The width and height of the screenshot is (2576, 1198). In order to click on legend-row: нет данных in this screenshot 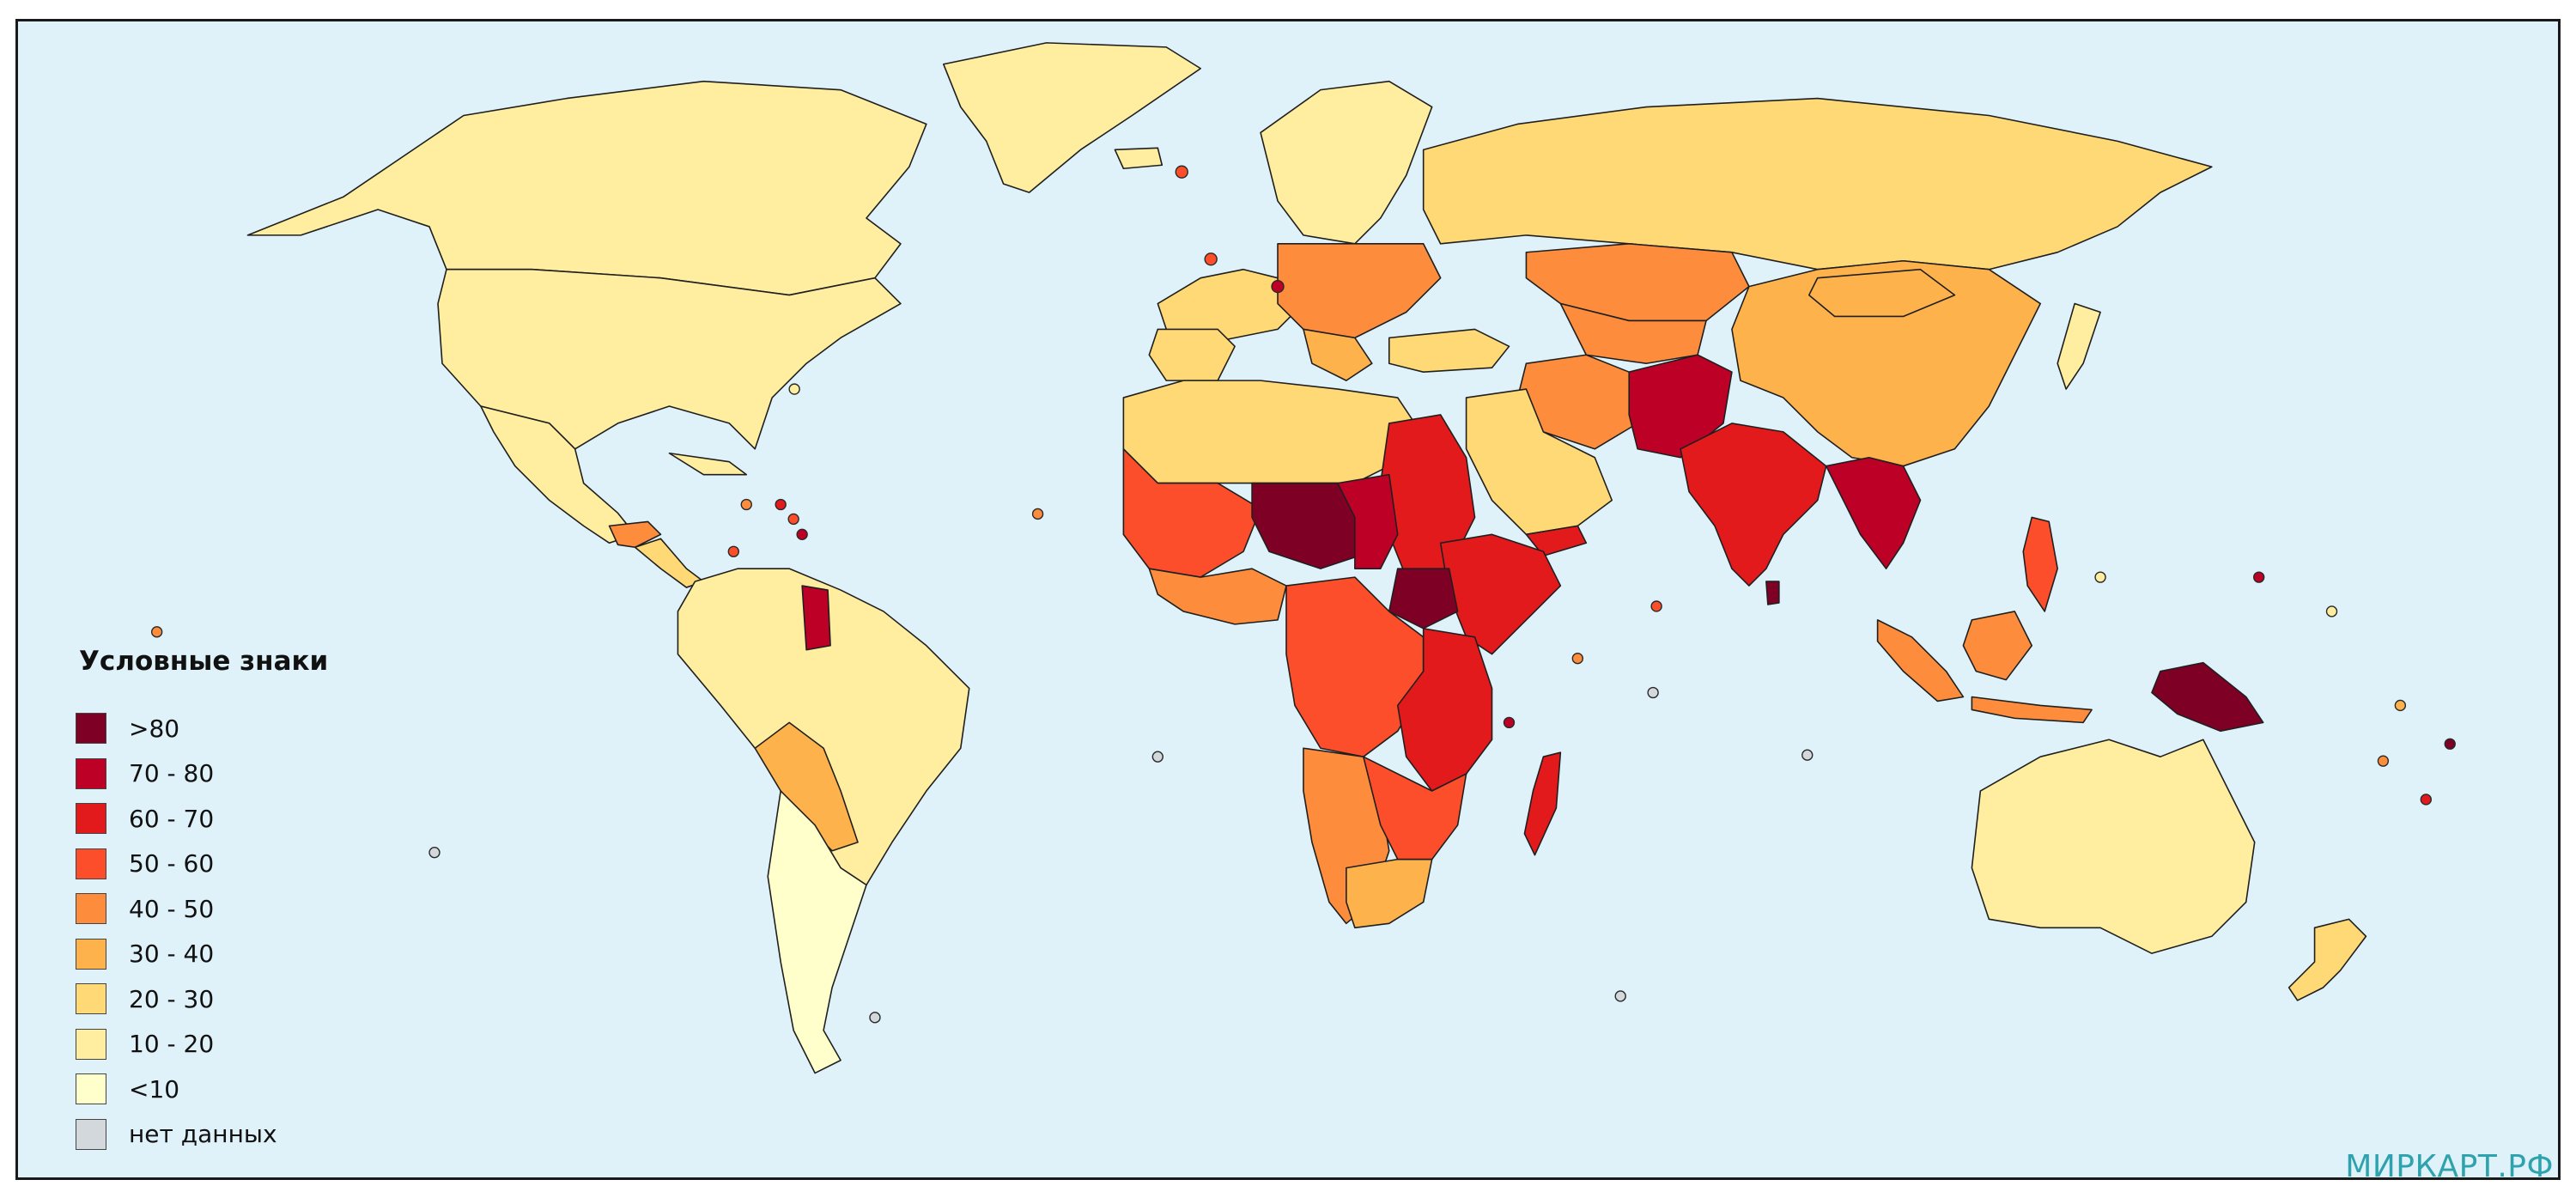, I will do `click(195, 1135)`.